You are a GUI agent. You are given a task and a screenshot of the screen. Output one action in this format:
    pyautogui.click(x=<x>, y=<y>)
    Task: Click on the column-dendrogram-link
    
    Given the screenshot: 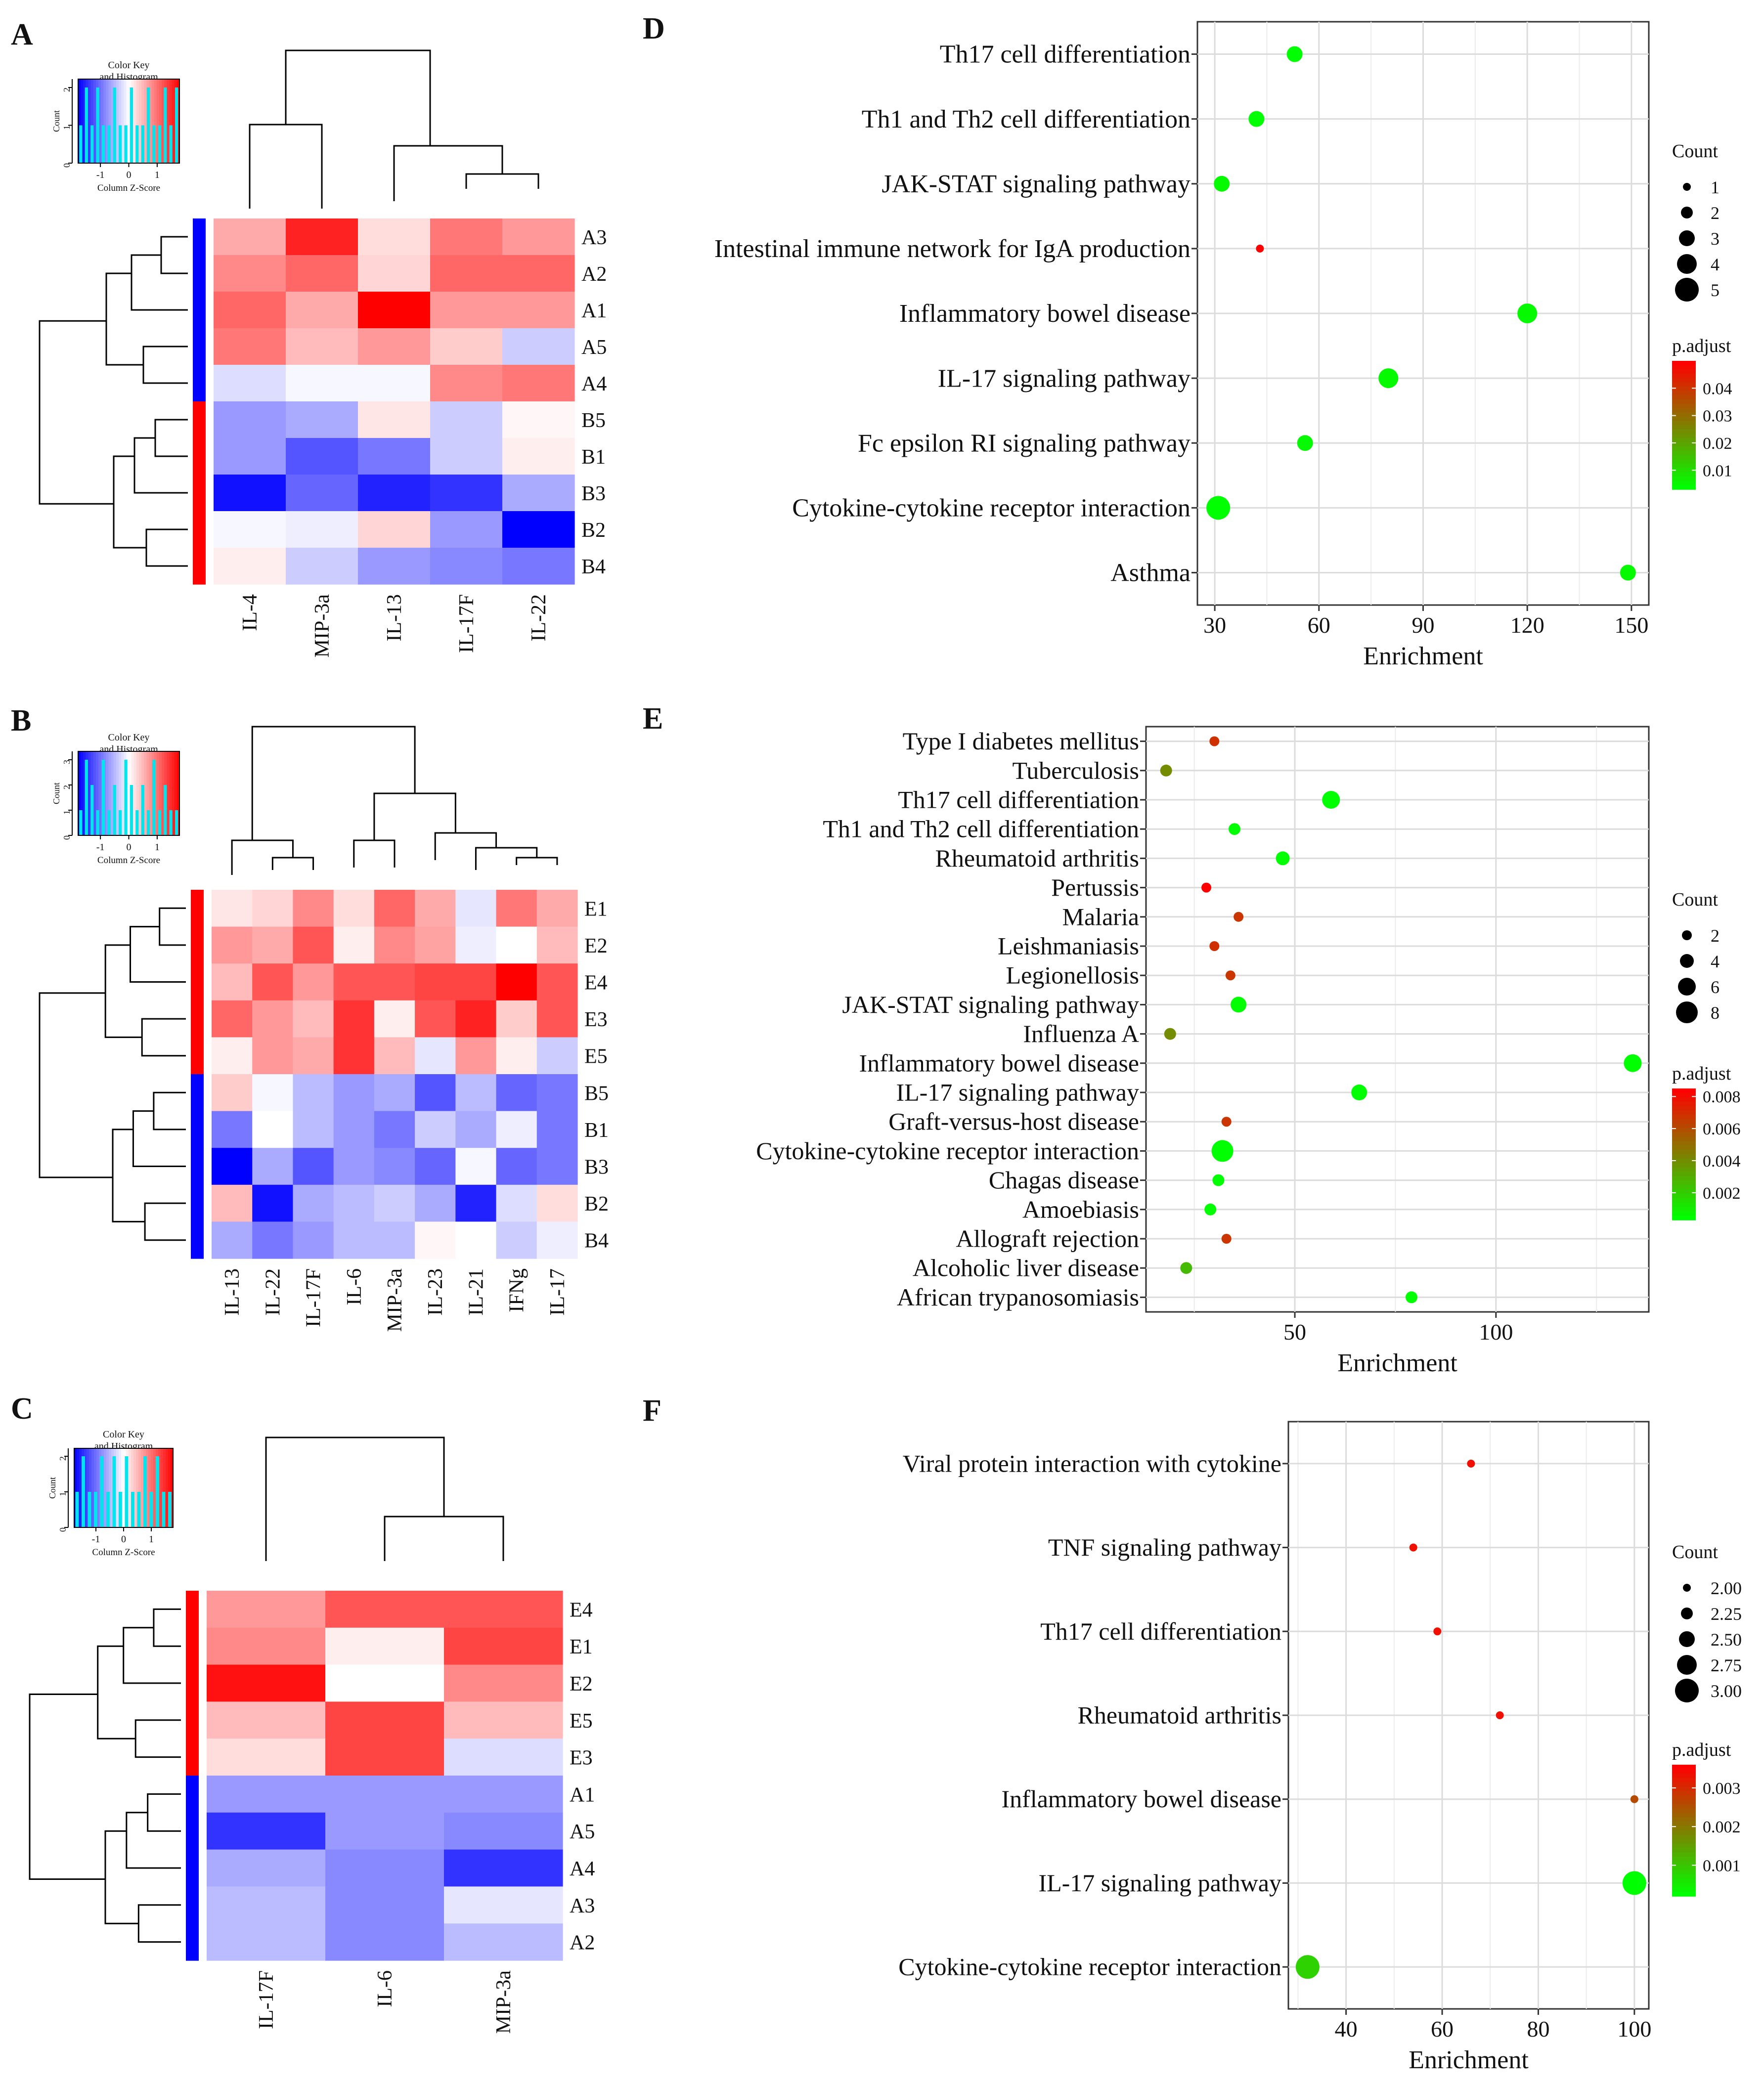 What is the action you would take?
    pyautogui.click(x=537, y=861)
    